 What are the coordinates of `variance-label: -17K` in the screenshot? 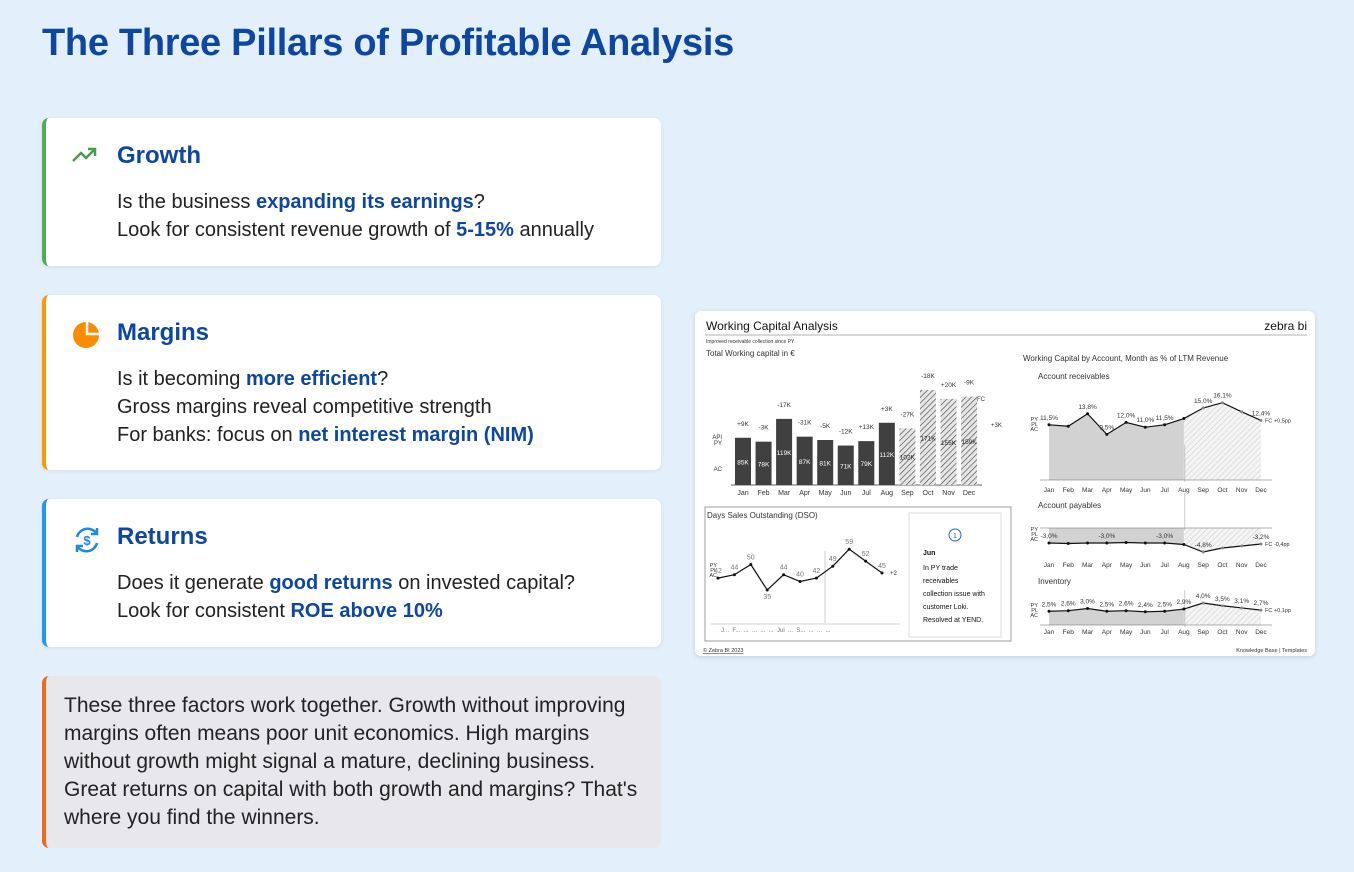 It's located at (784, 405).